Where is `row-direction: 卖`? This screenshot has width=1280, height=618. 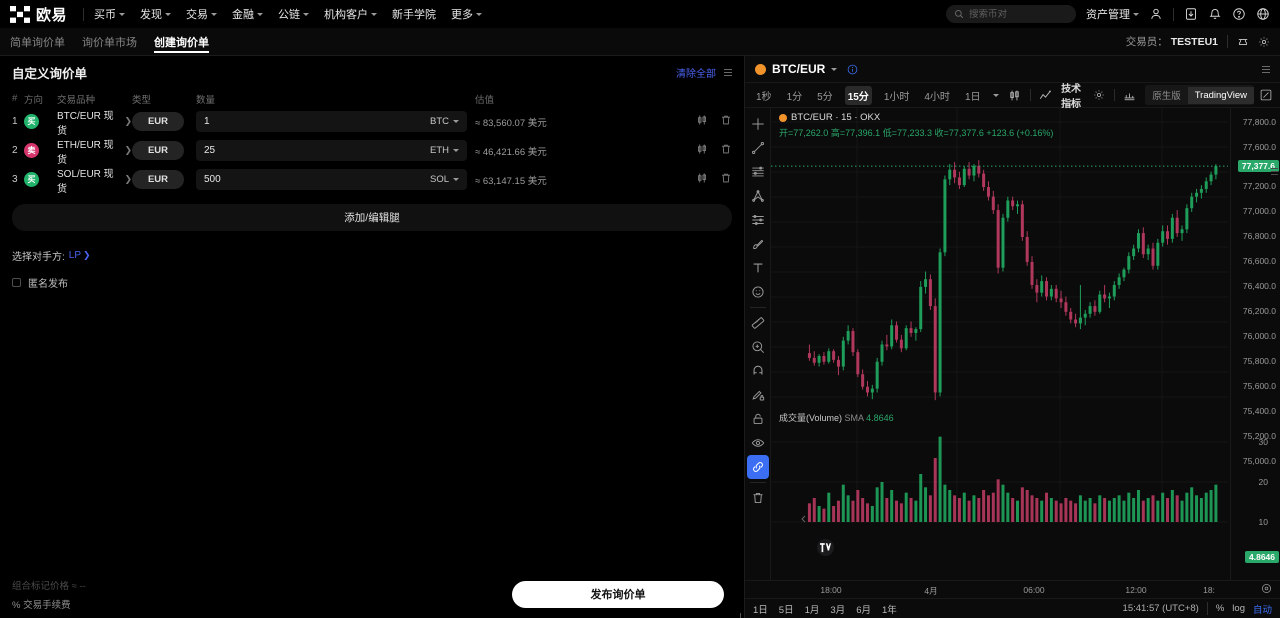
row-direction: 卖 is located at coordinates (40, 150).